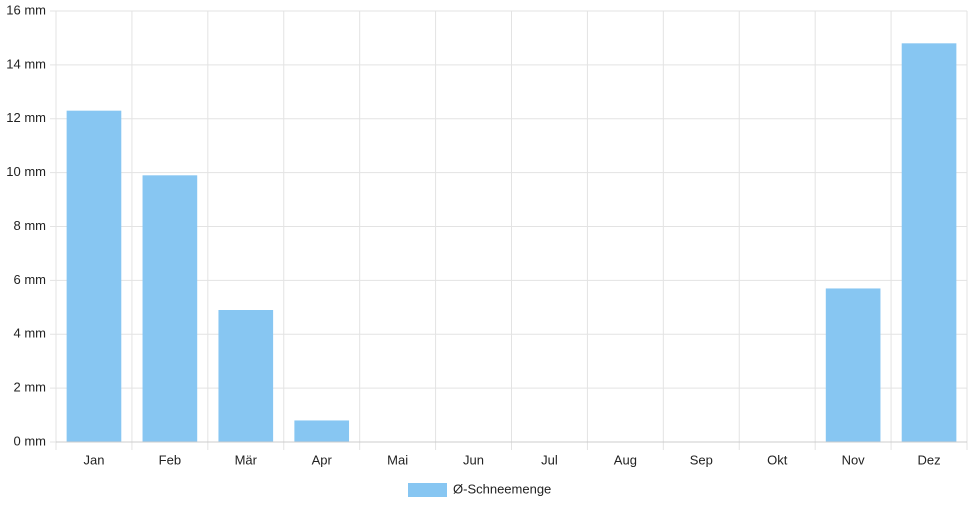 The width and height of the screenshot is (968, 508). What do you see at coordinates (26, 63) in the screenshot?
I see `y-tick-label: 14 mm` at bounding box center [26, 63].